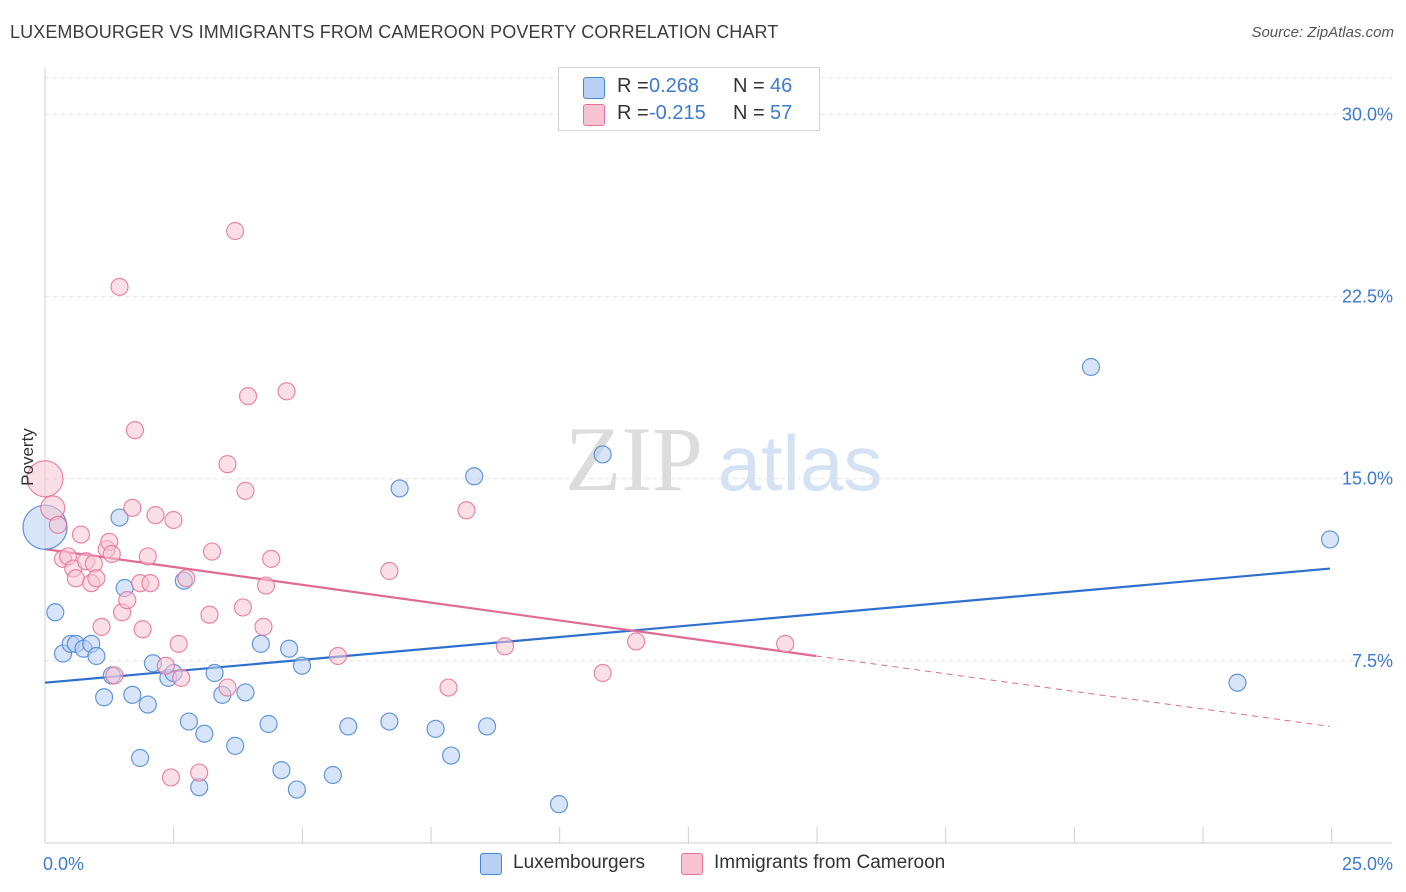 The width and height of the screenshot is (1406, 892). I want to click on source-label: Source: ZipAtlas.com, so click(1322, 32).